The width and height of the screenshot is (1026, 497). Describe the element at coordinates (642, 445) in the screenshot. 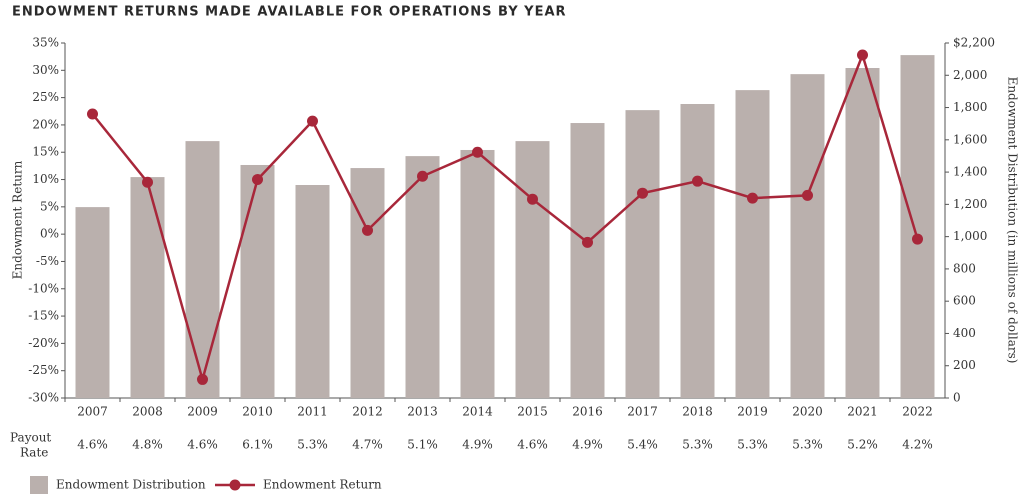

I see `payout-rate: 5.4%` at that location.